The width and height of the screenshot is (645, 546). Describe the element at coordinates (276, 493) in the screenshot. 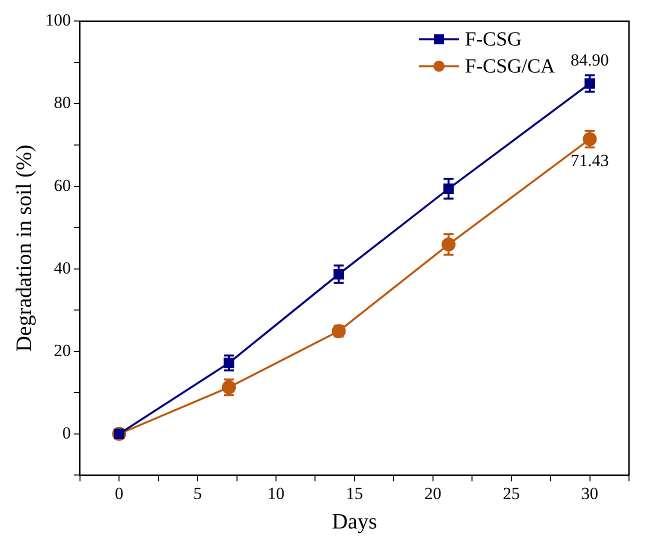

I see `x-tick-label: 10` at that location.